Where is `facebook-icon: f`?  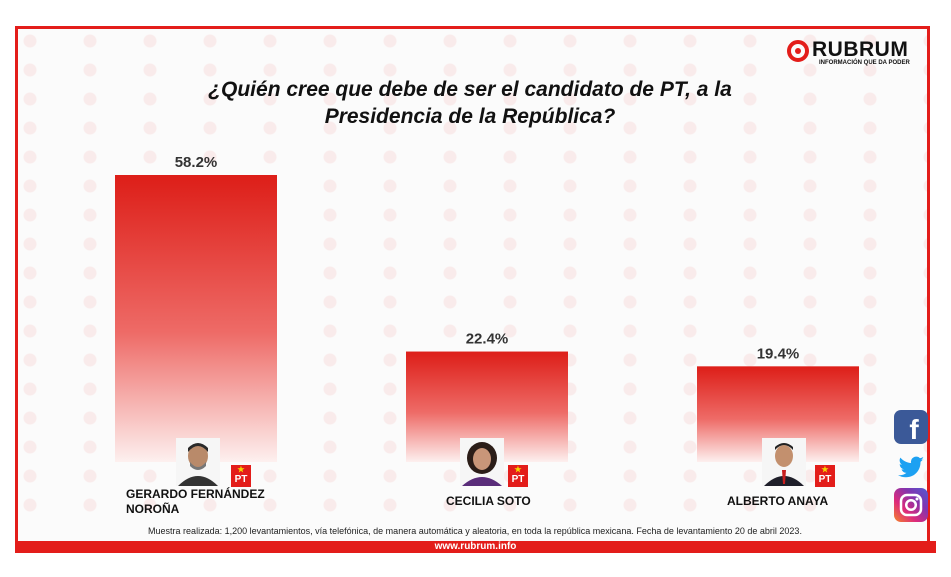
facebook-icon: f is located at coordinates (911, 427).